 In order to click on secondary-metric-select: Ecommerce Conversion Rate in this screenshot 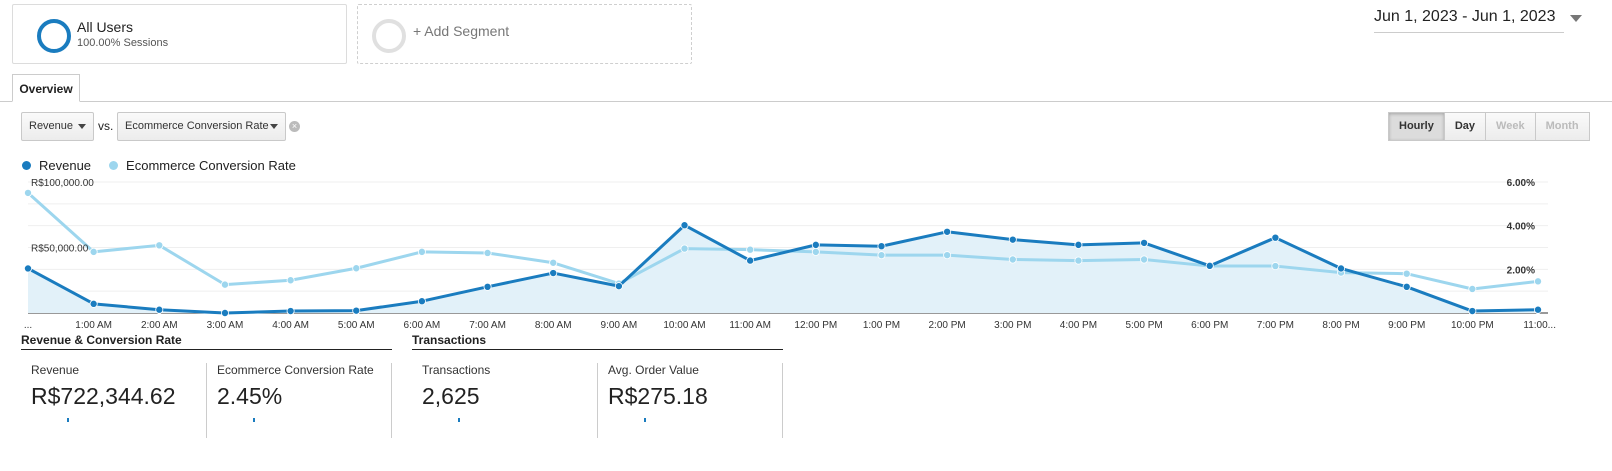, I will do `click(201, 126)`.